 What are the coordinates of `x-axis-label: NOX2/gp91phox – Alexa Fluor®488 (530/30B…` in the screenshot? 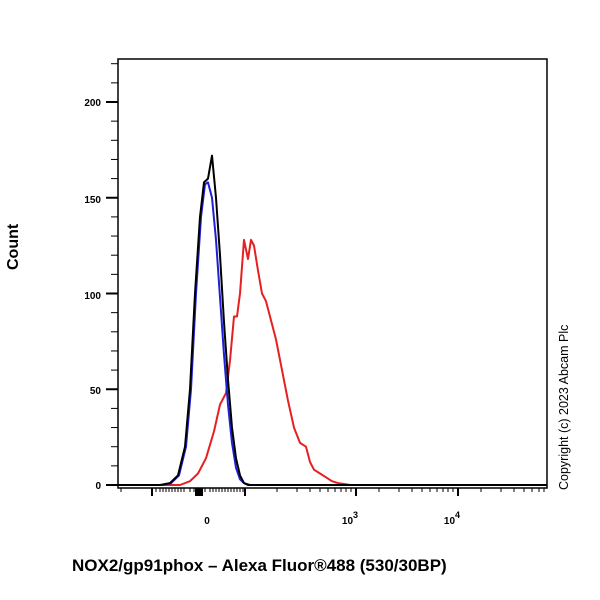 It's located at (259, 565).